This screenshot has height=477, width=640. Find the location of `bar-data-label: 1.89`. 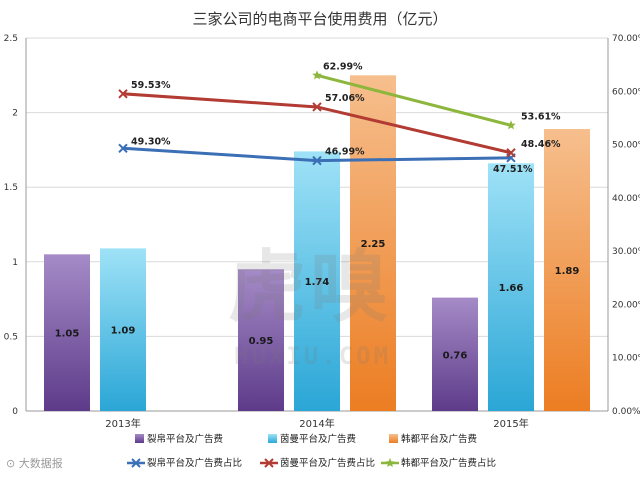

bar-data-label: 1.89 is located at coordinates (567, 271).